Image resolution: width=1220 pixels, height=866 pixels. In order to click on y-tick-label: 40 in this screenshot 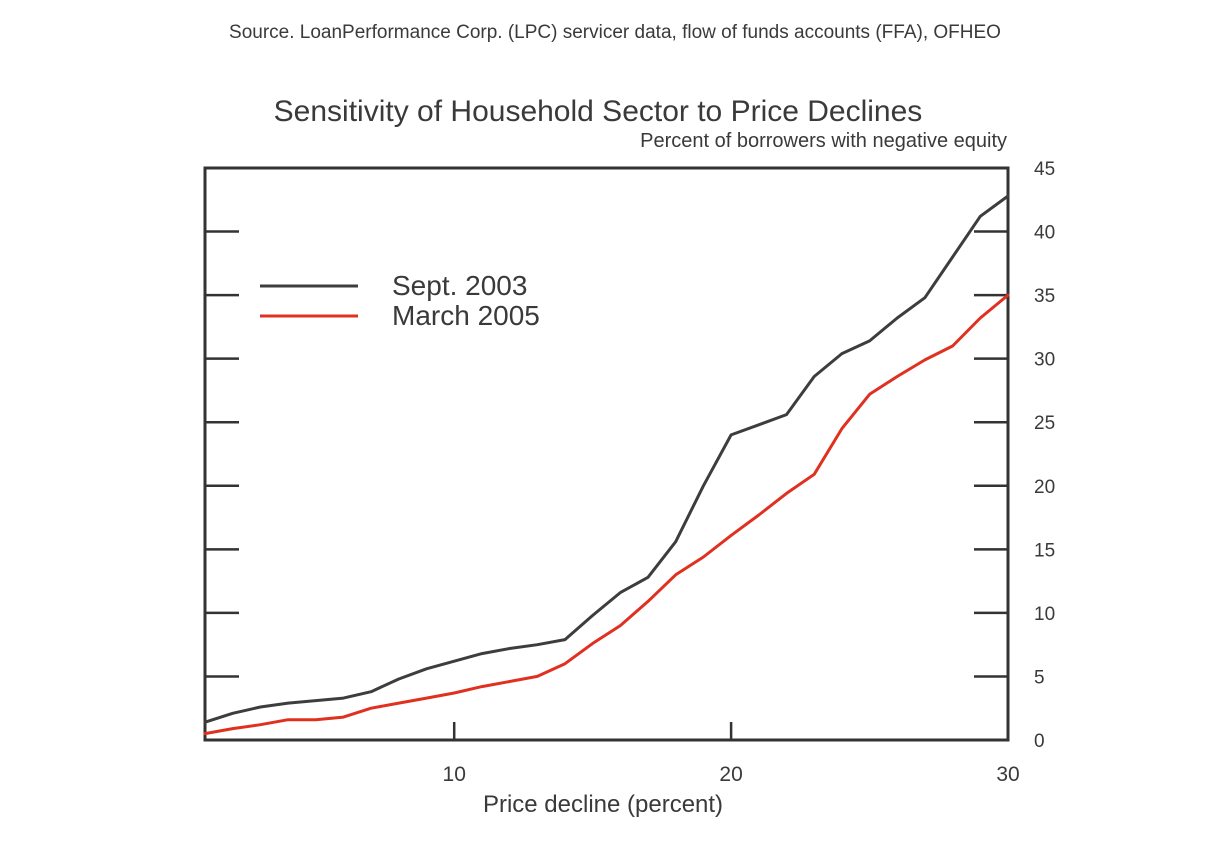, I will do `click(1044, 233)`.